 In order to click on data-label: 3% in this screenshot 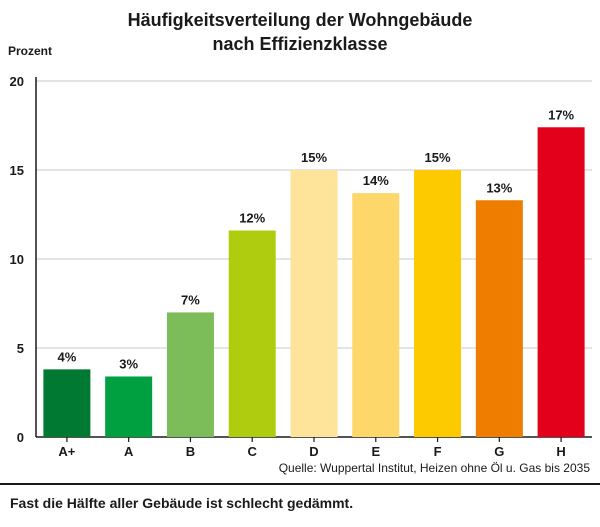, I will do `click(128, 363)`.